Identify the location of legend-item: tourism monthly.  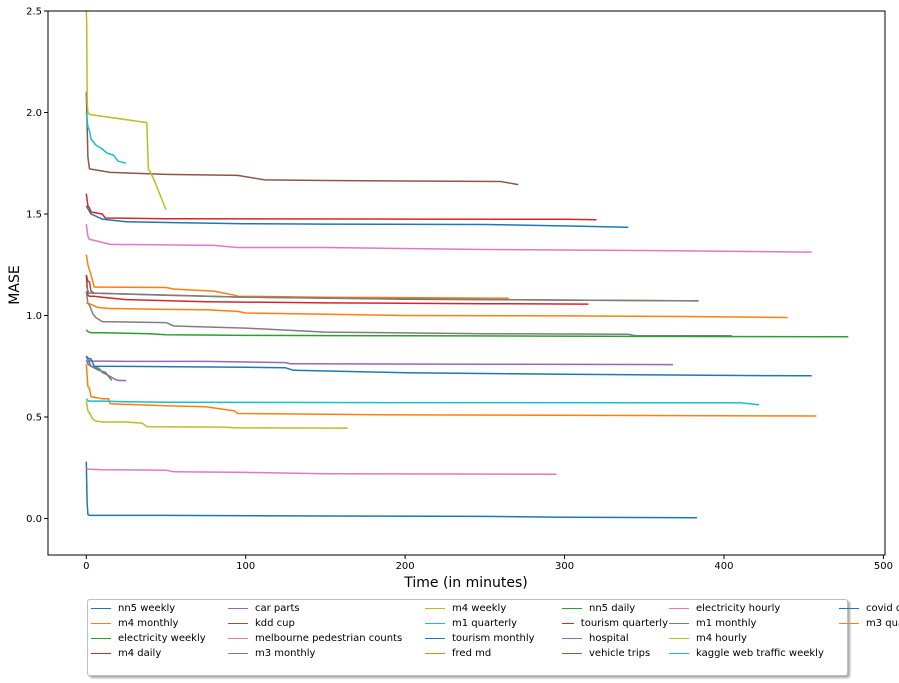
(492, 638).